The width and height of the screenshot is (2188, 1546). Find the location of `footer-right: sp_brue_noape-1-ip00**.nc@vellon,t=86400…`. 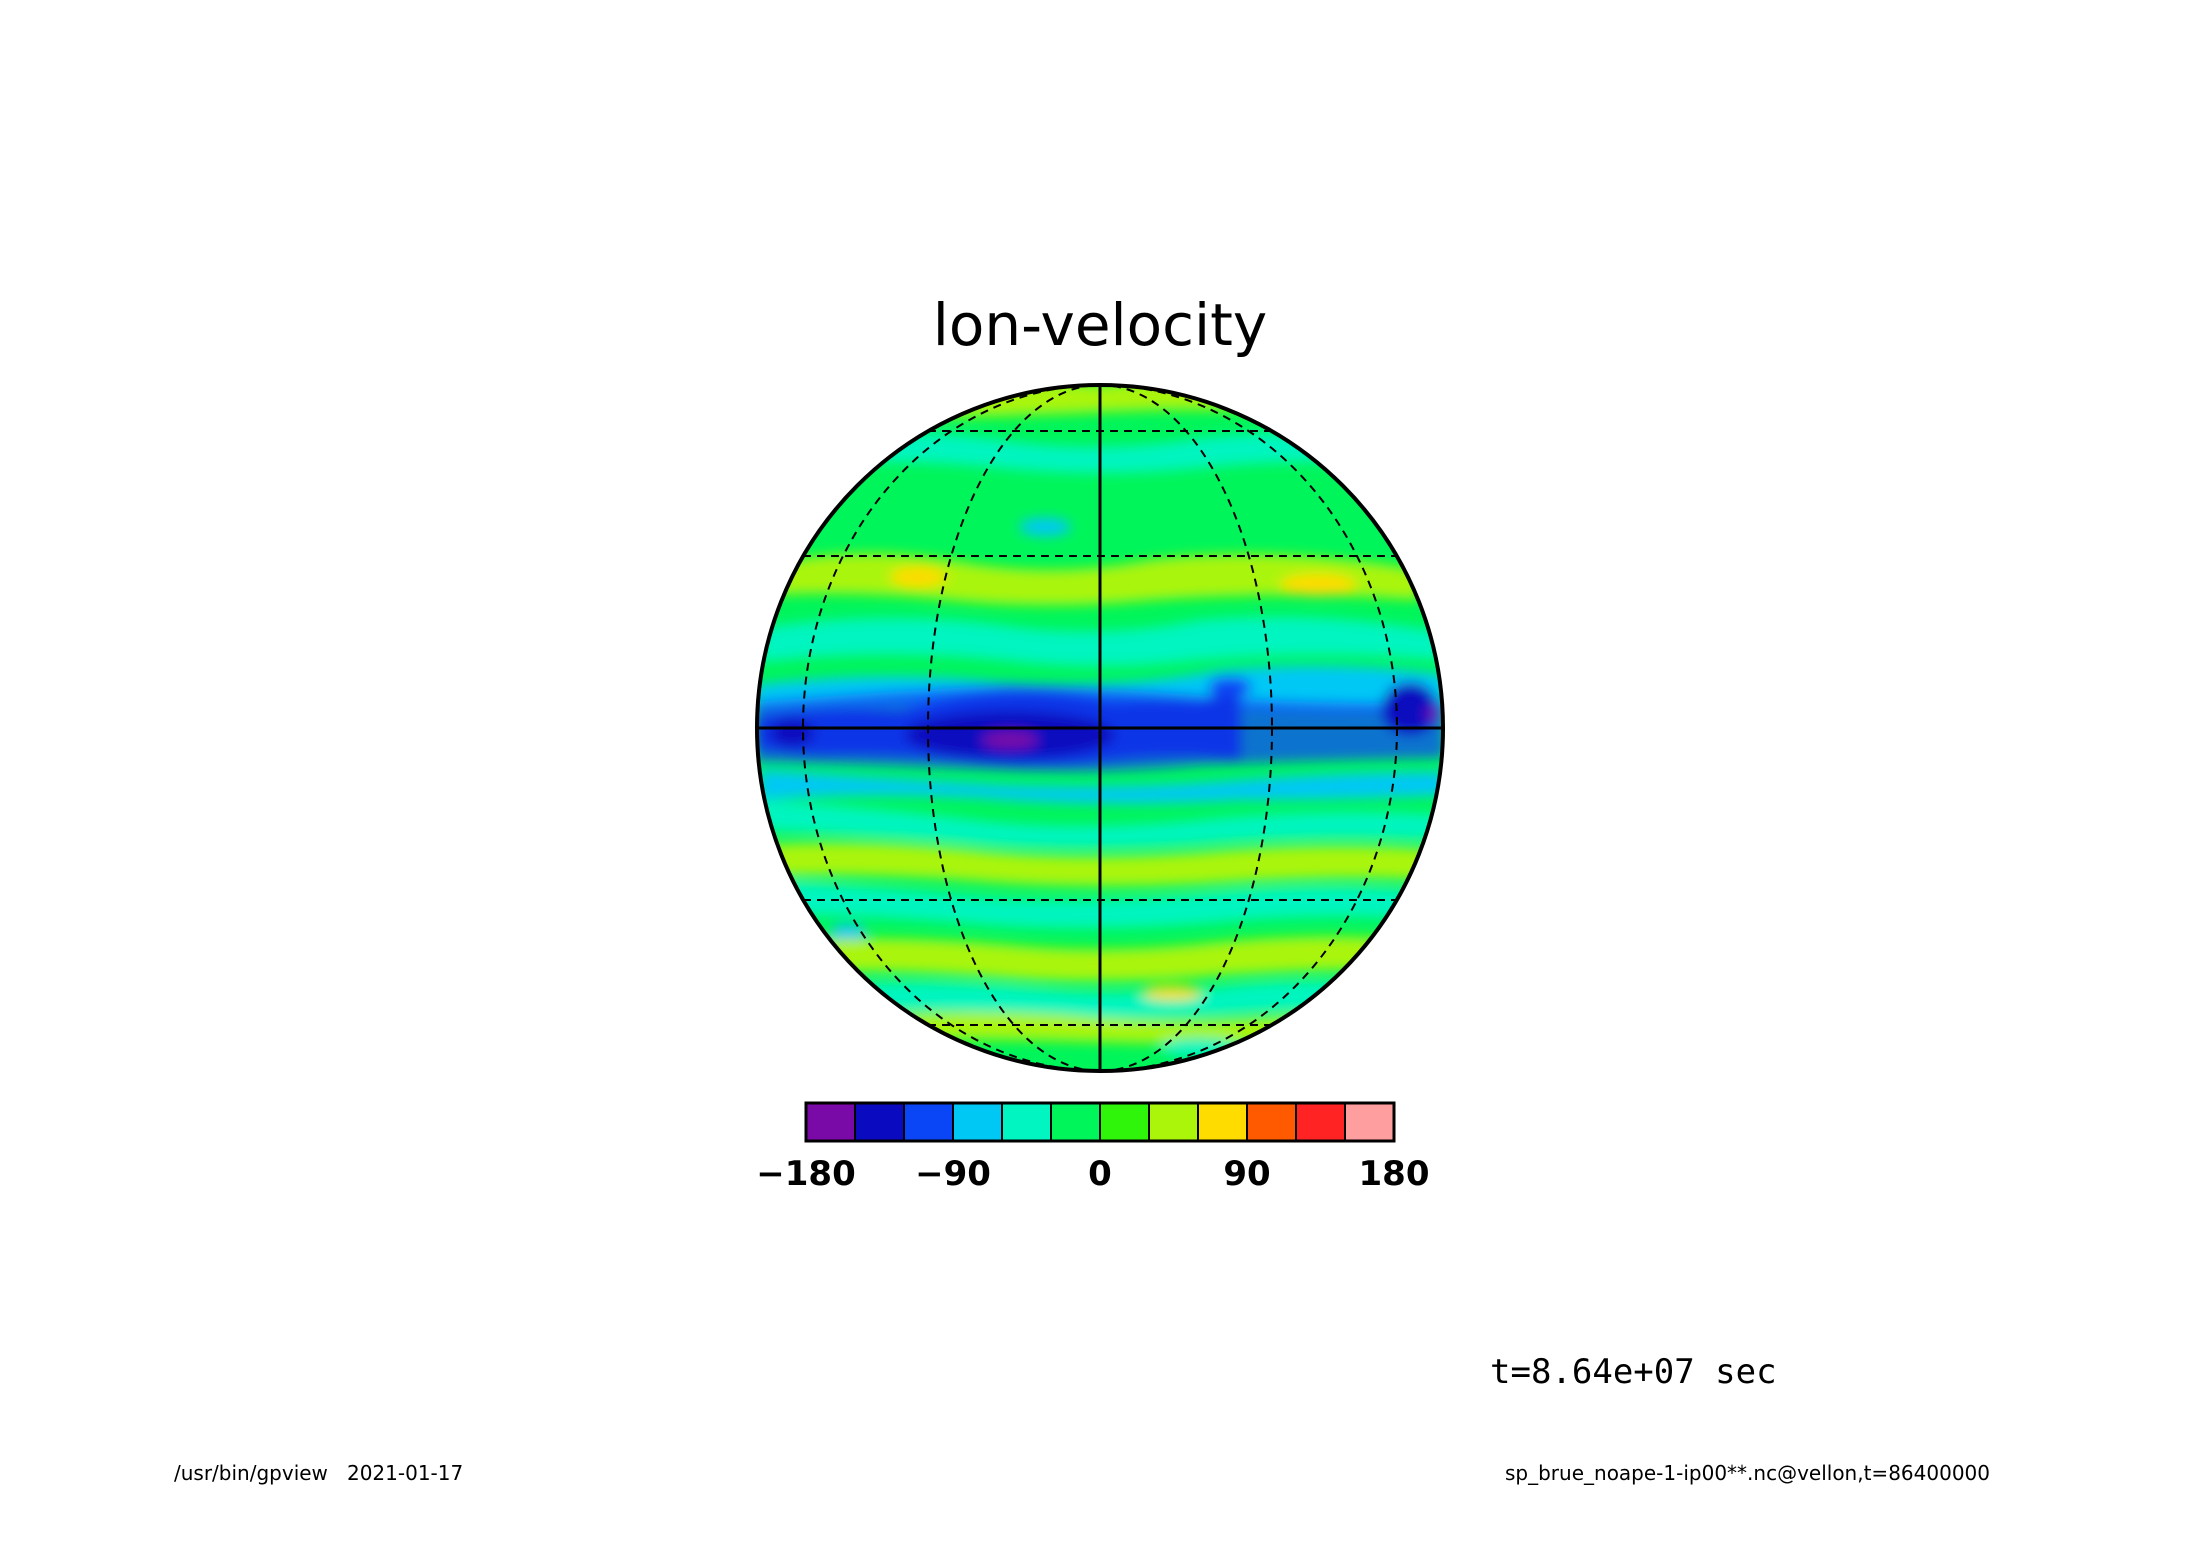

footer-right: sp_brue_noape-1-ip00**.nc@vellon,t=86400… is located at coordinates (1747, 1473).